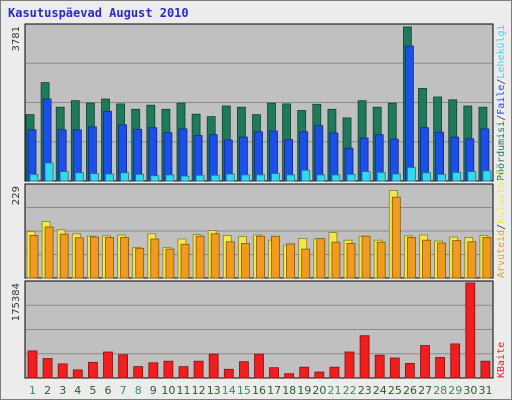 This screenshot has height=400, width=512. What do you see at coordinates (259, 390) in the screenshot?
I see `x-tick-label-day-16: 16` at bounding box center [259, 390].